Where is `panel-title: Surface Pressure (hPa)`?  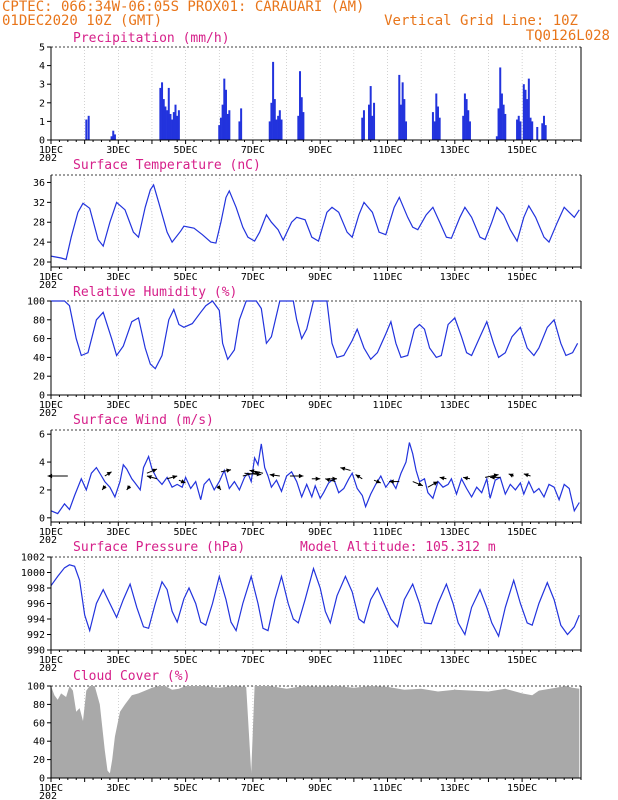 panel-title: Surface Pressure (hPa) is located at coordinates (159, 547).